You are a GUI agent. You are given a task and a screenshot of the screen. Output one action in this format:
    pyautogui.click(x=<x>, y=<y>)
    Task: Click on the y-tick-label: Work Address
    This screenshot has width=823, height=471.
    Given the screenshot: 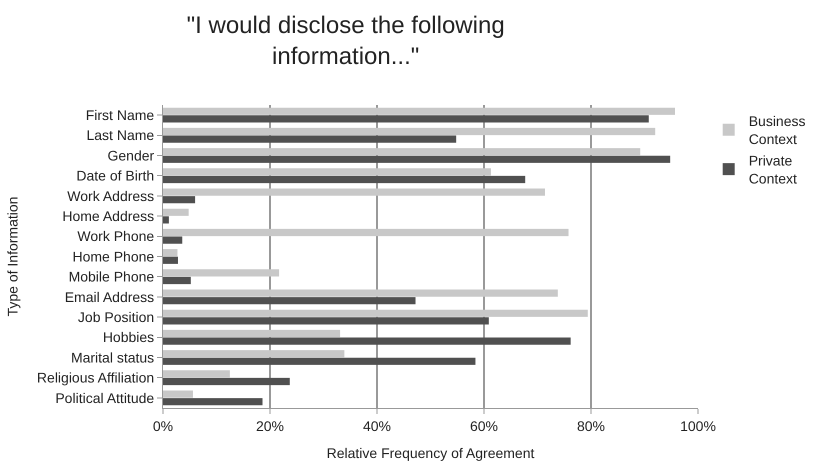 What is the action you would take?
    pyautogui.click(x=110, y=196)
    